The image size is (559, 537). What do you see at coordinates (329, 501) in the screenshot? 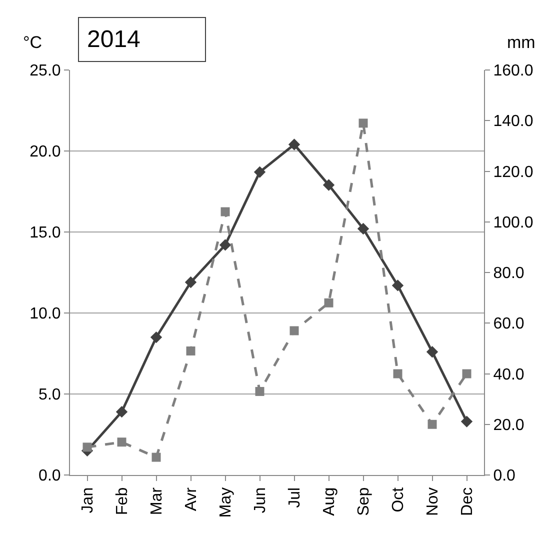
I see `x-tick-label: Aug` at bounding box center [329, 501].